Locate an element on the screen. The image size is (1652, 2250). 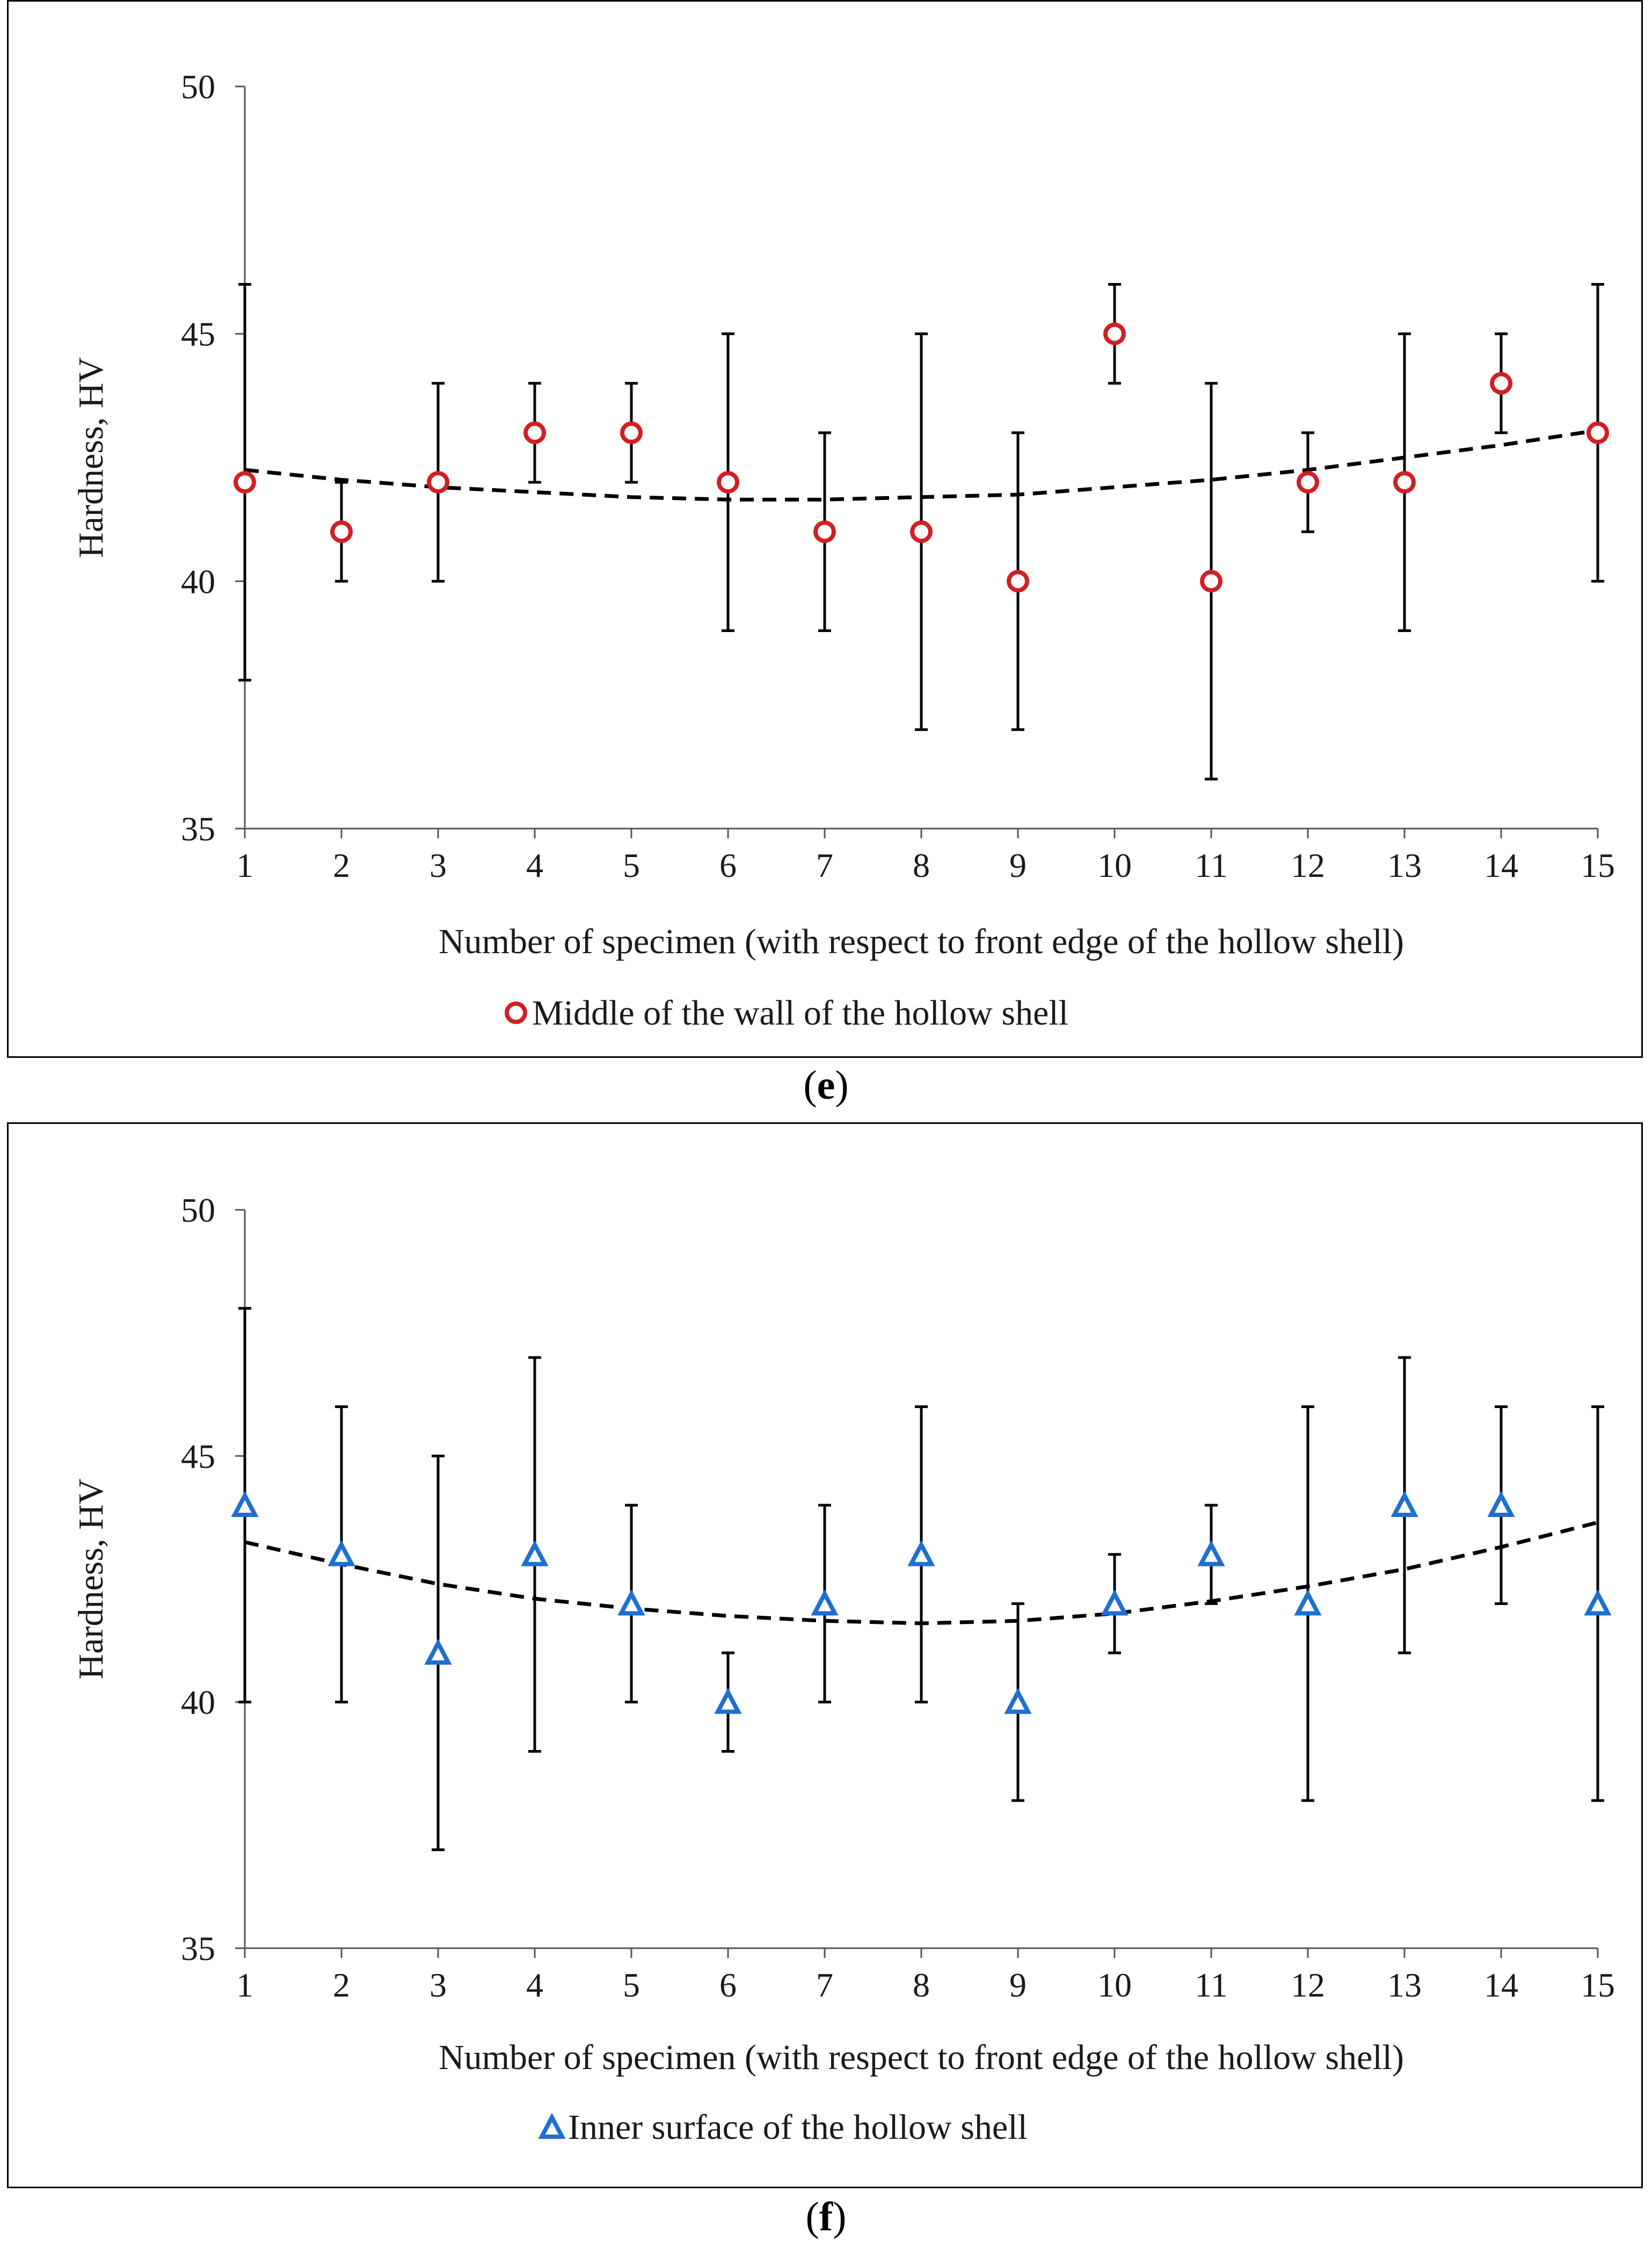
chart-f-x-tick-label: 3 is located at coordinates (439, 1985).